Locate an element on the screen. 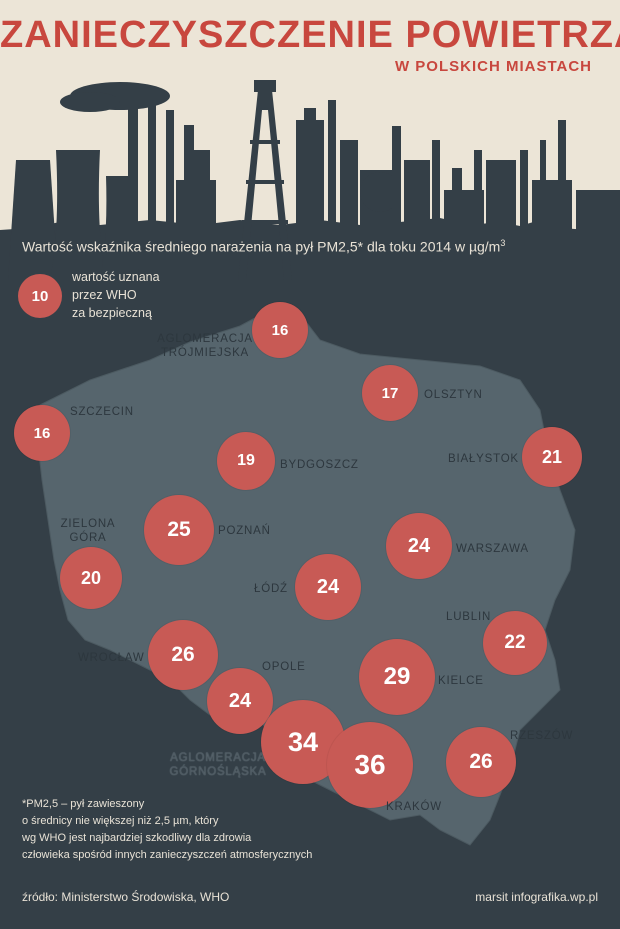 This screenshot has width=620, height=929. city-value-poznan: 25 is located at coordinates (179, 530).